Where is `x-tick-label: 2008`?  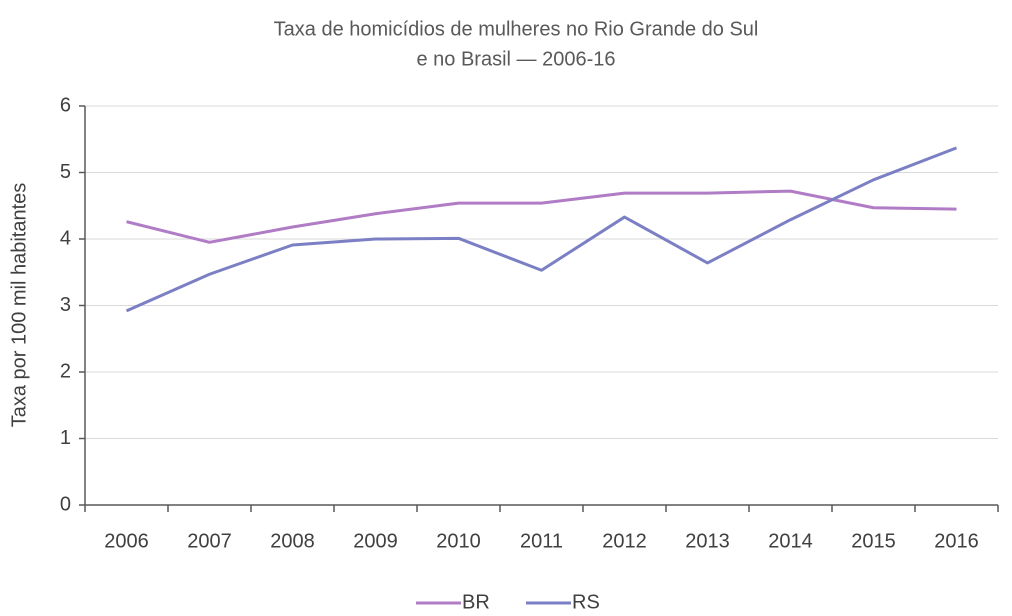
x-tick-label: 2008 is located at coordinates (292, 541).